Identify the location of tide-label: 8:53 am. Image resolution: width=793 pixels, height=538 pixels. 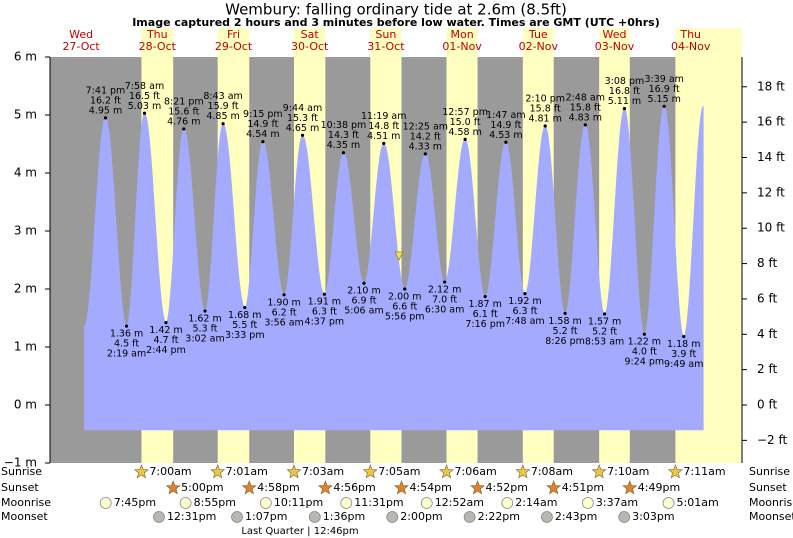
(604, 341).